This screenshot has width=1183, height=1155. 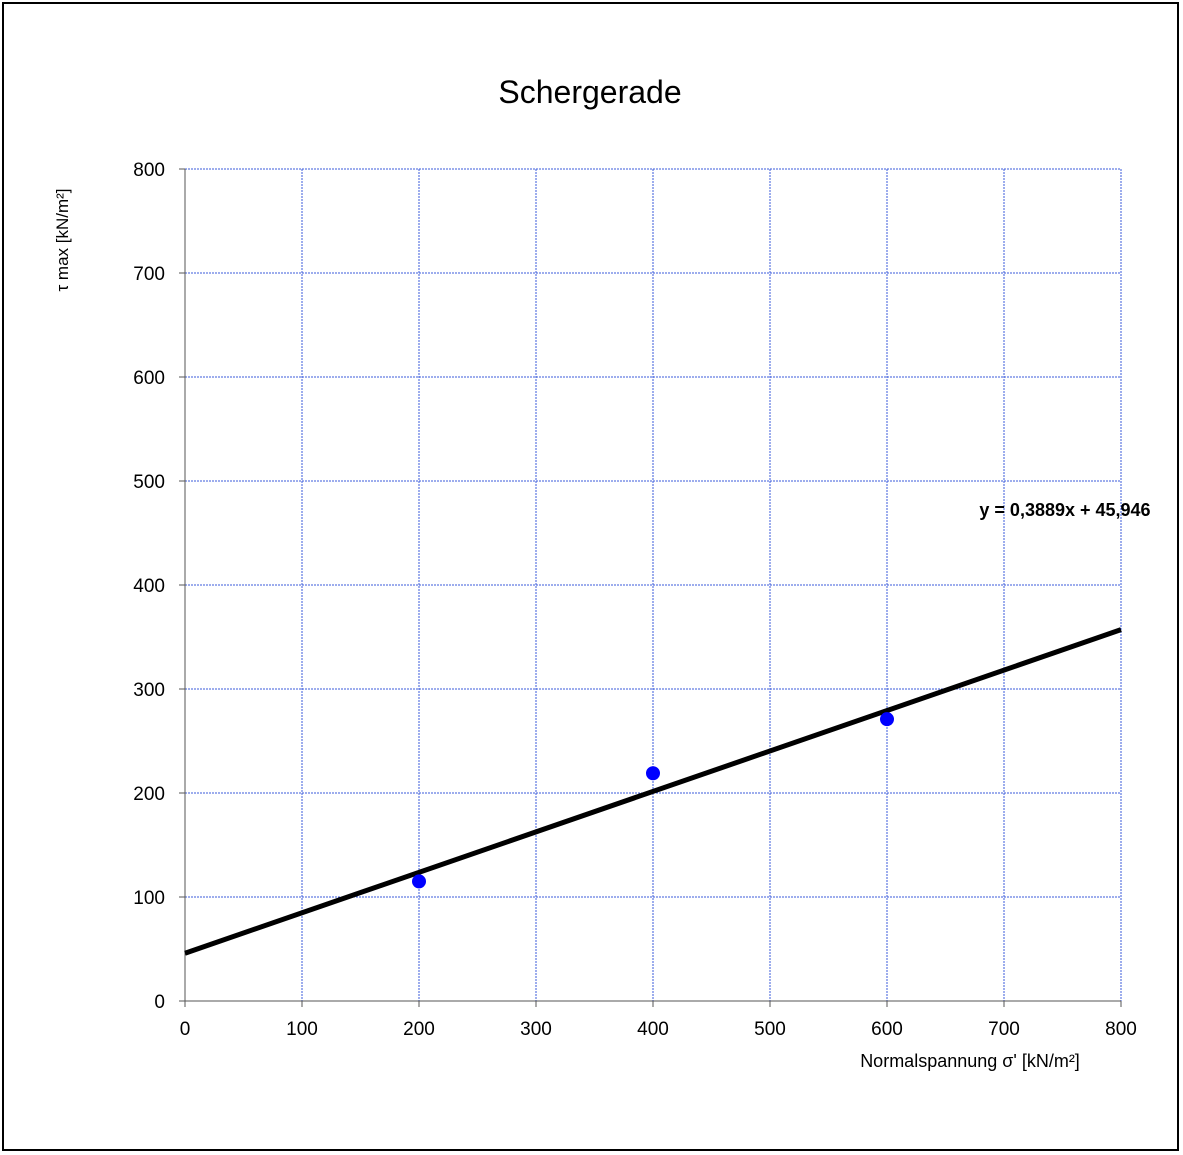 What do you see at coordinates (149, 898) in the screenshot?
I see `y-tick-label: 100` at bounding box center [149, 898].